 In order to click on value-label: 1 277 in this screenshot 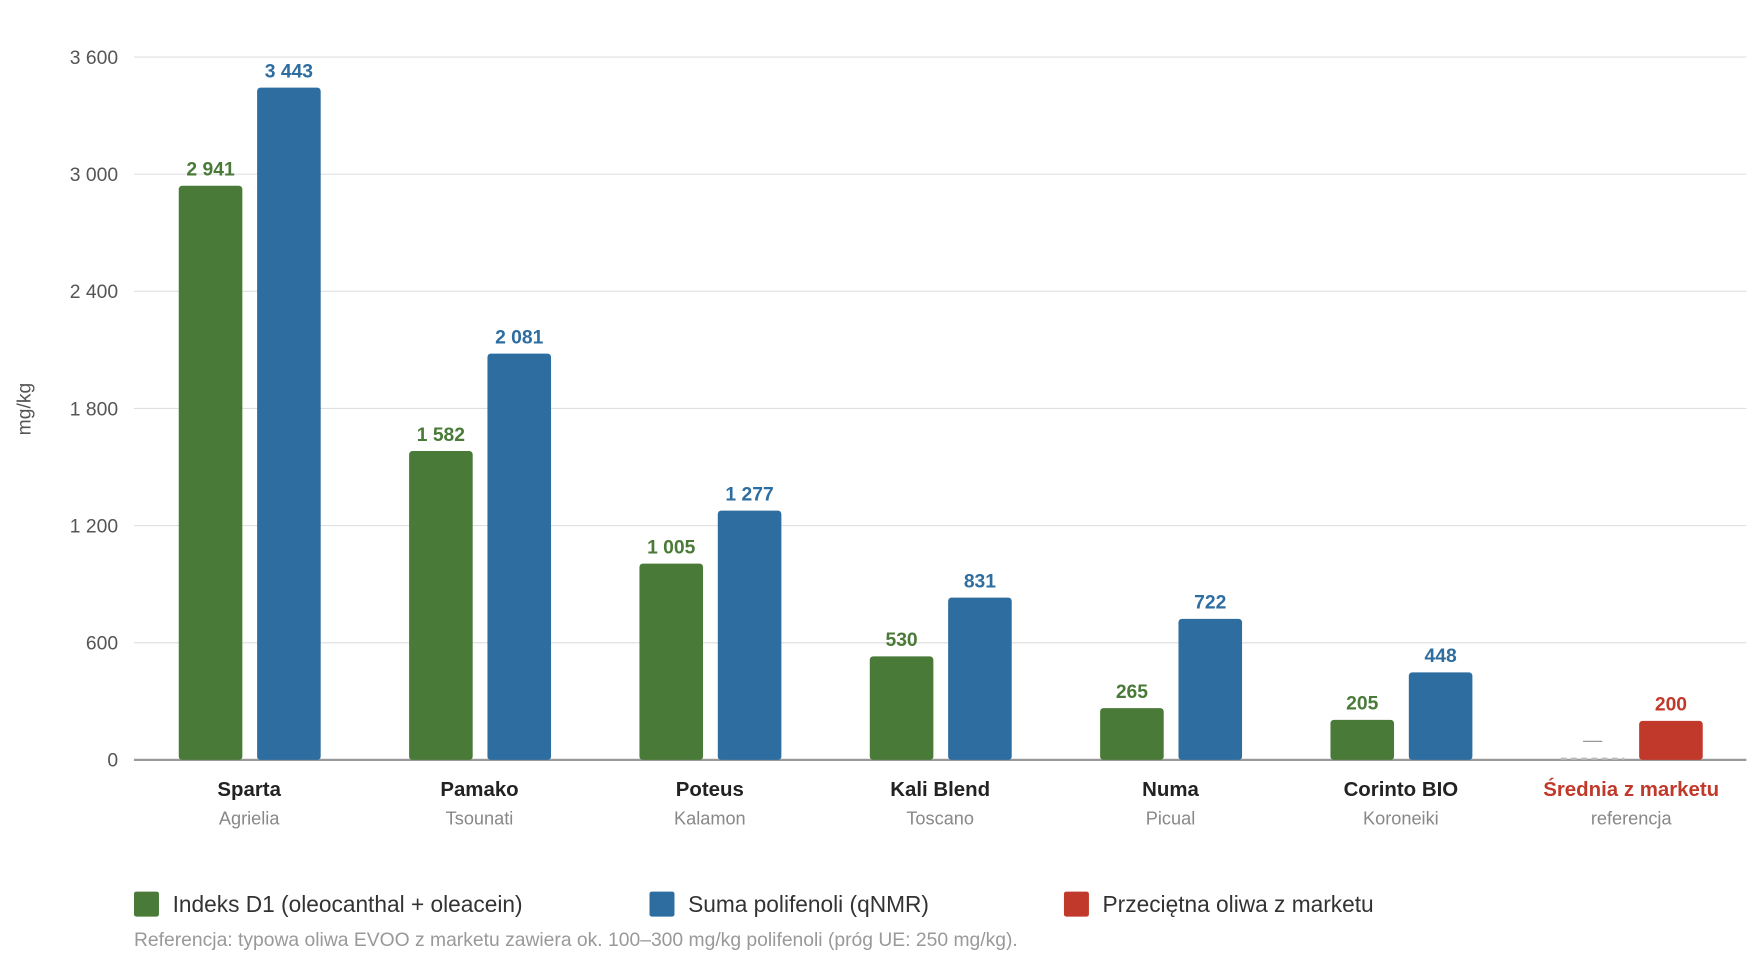, I will do `click(749, 494)`.